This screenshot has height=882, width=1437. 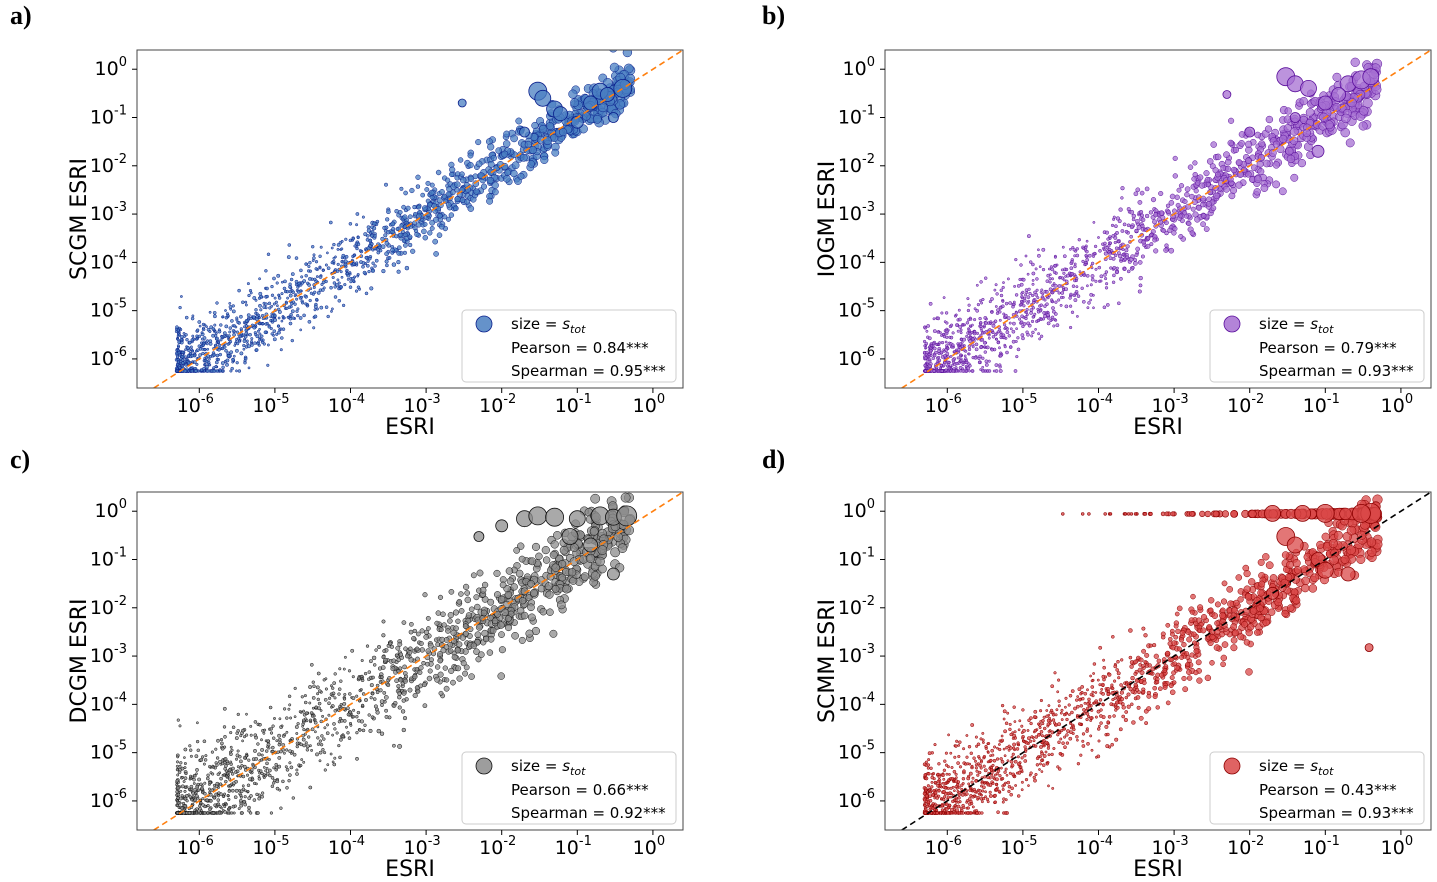 I want to click on y-tick-label: 10⁻¹, so click(x=108, y=116).